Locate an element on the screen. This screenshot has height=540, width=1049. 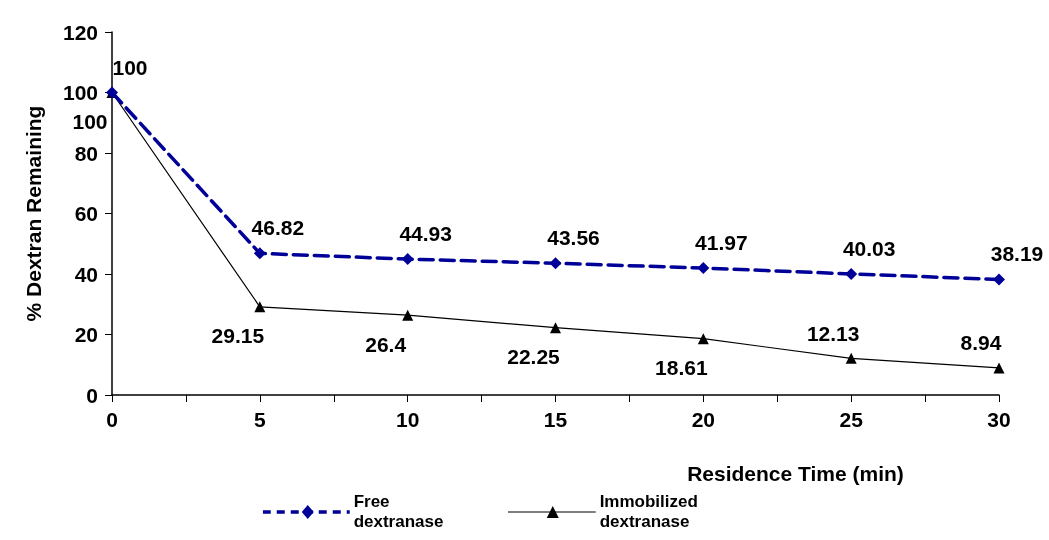
x-tick-label: 20 is located at coordinates (703, 419).